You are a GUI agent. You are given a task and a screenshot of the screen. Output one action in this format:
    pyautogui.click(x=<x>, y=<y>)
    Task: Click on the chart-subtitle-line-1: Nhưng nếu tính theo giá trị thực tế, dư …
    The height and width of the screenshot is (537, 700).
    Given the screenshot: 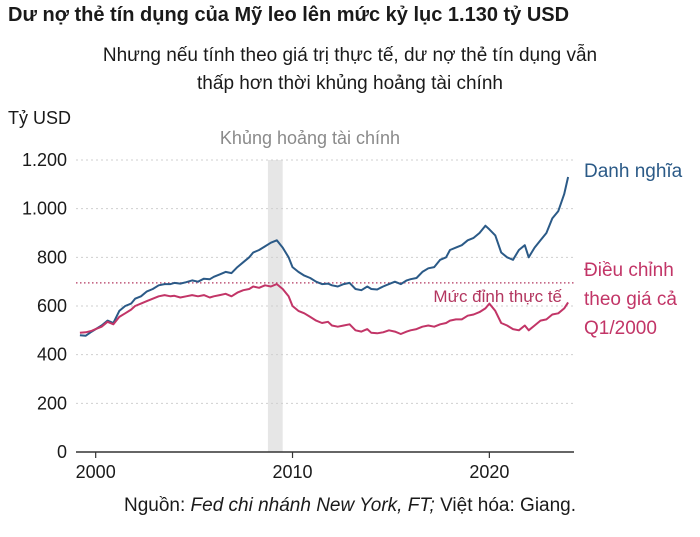 What is the action you would take?
    pyautogui.click(x=350, y=55)
    